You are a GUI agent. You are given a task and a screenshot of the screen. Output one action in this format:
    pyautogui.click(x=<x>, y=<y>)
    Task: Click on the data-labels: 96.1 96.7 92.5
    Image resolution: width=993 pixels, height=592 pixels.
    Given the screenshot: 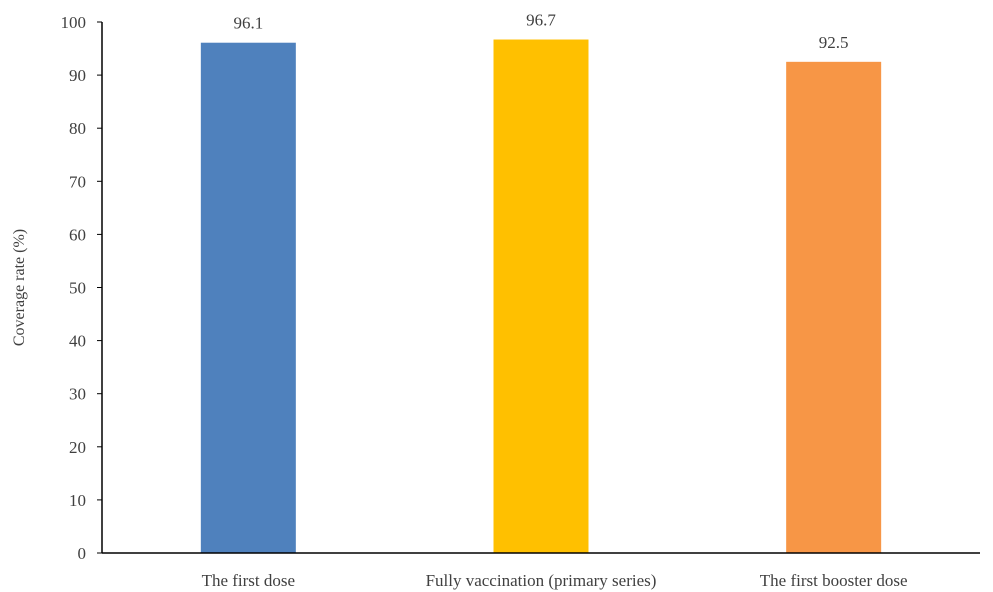 What is the action you would take?
    pyautogui.click(x=540, y=31)
    